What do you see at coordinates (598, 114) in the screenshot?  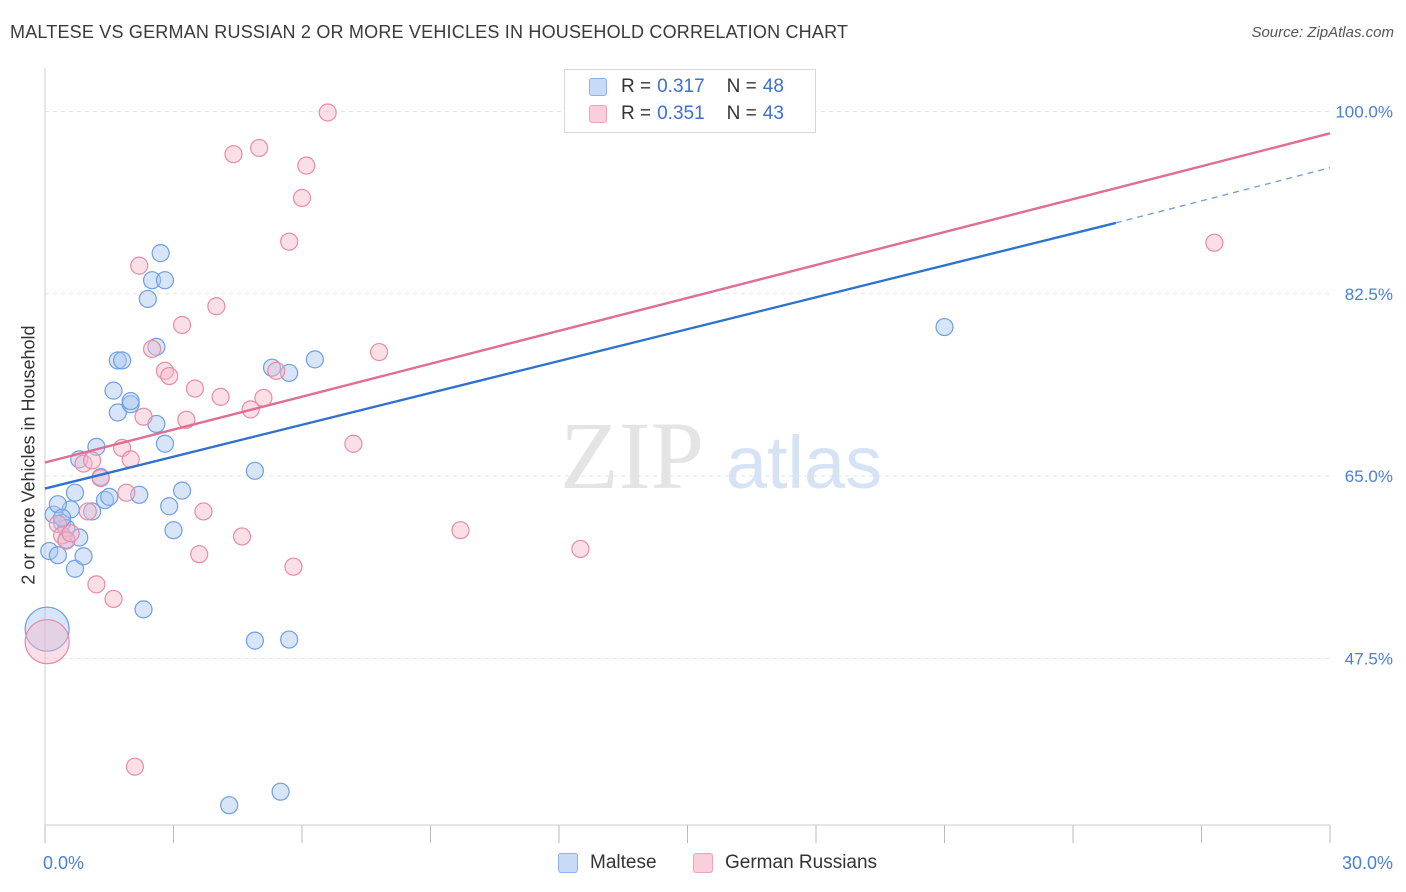 I see `legend-swatch-german-russians` at bounding box center [598, 114].